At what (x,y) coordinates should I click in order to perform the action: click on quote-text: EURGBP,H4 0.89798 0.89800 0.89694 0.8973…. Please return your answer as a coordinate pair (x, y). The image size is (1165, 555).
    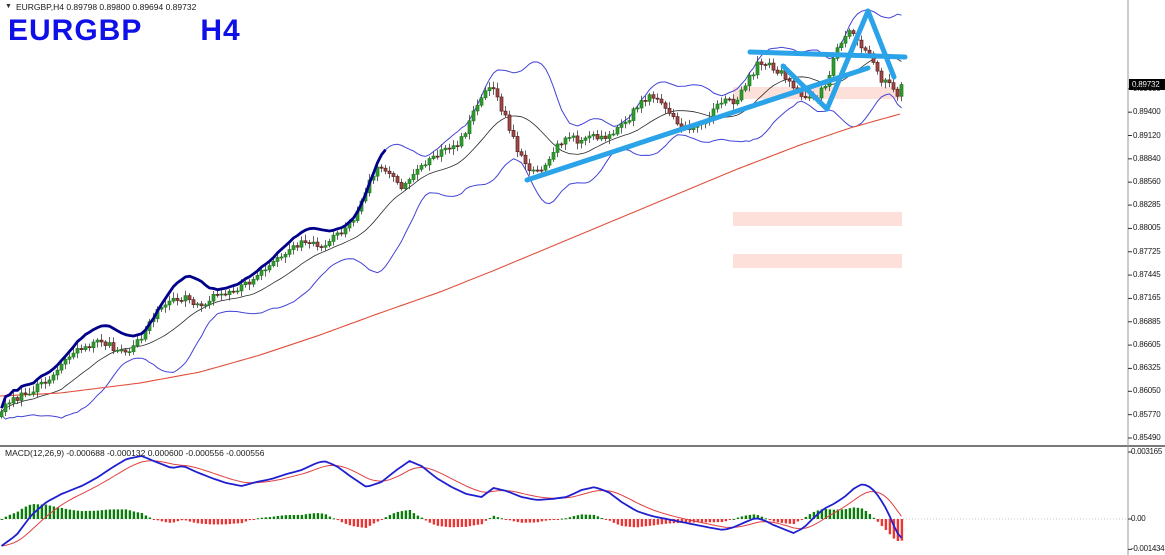
    Looking at the image, I should click on (106, 7).